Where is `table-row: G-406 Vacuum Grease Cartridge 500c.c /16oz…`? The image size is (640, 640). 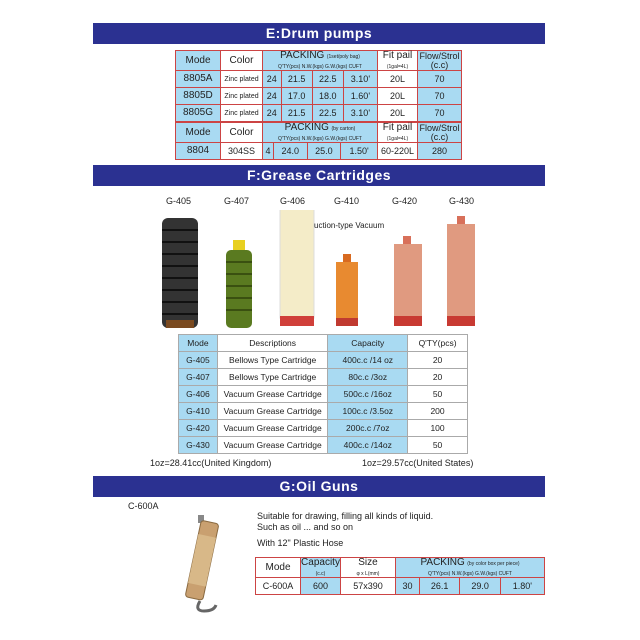
table-row: G-406 Vacuum Grease Cartridge 500c.c /16oz… is located at coordinates (323, 394).